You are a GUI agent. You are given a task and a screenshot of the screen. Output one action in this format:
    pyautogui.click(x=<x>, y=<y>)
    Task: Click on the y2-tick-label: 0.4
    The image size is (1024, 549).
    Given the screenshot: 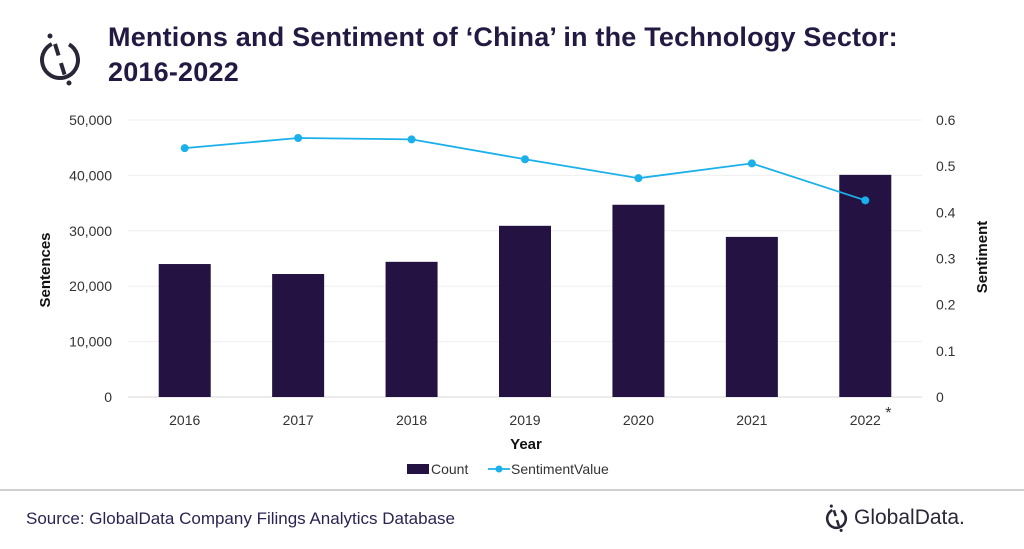 What is the action you would take?
    pyautogui.click(x=946, y=212)
    